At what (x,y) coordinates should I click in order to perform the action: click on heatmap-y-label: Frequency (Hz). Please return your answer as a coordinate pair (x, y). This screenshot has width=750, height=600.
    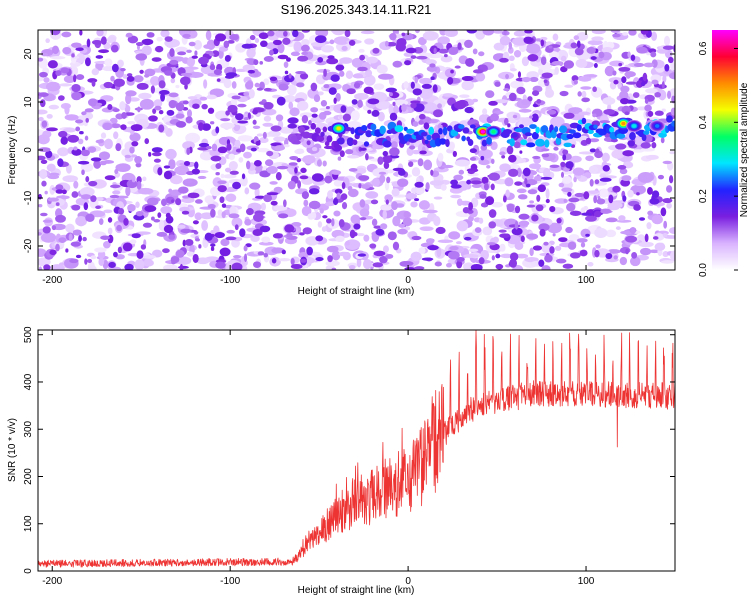
    Looking at the image, I should click on (12, 150).